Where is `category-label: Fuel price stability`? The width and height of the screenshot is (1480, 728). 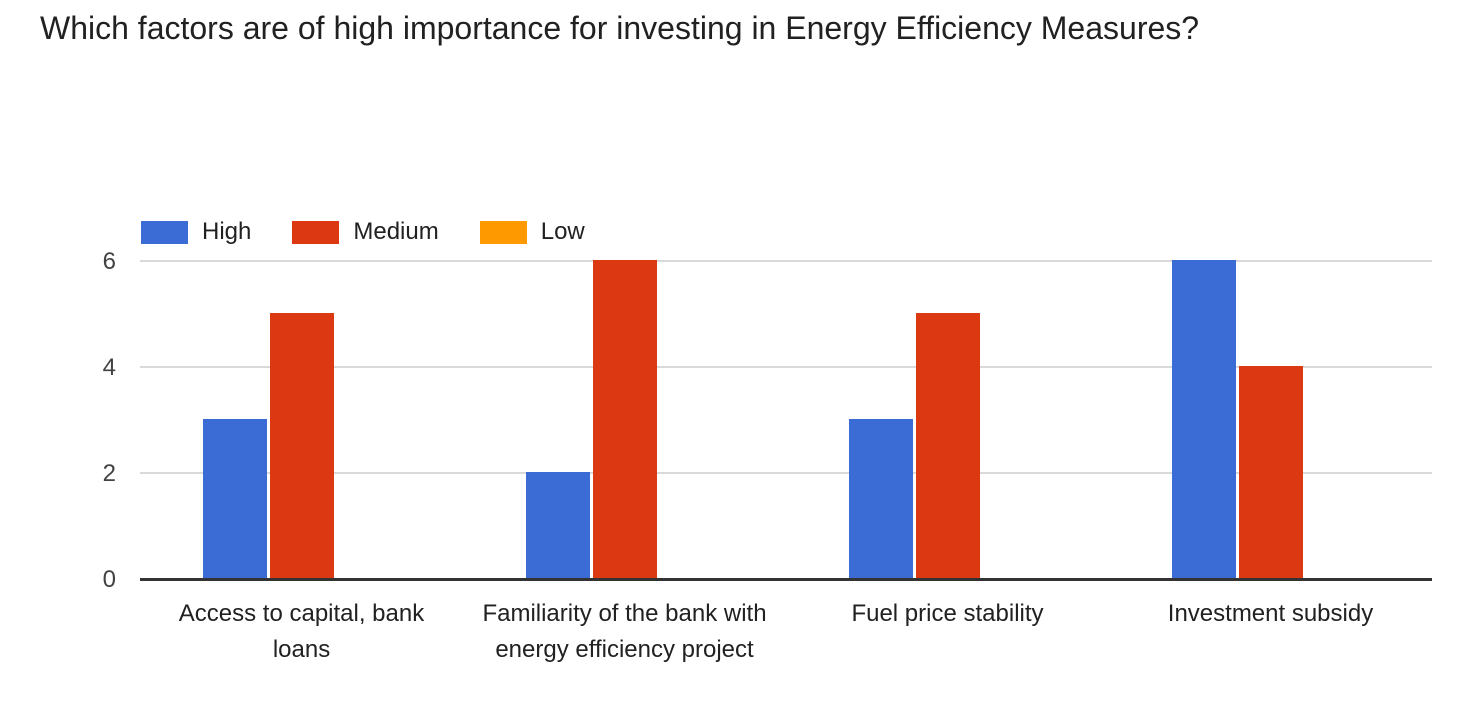
category-label: Fuel price stability is located at coordinates (947, 613).